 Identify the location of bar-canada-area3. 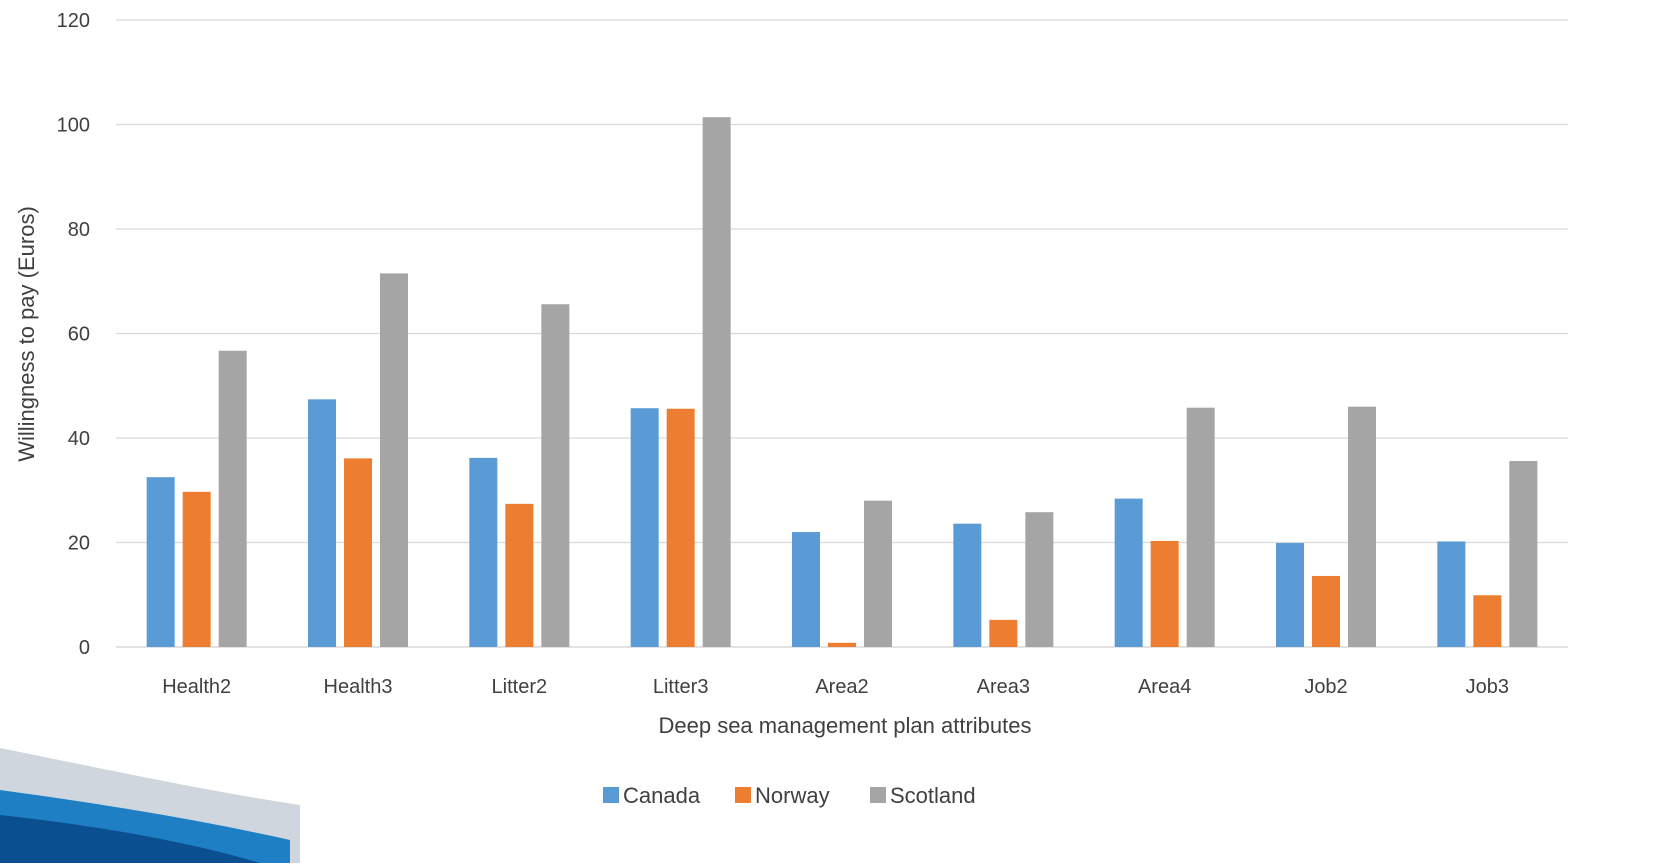
(967, 585).